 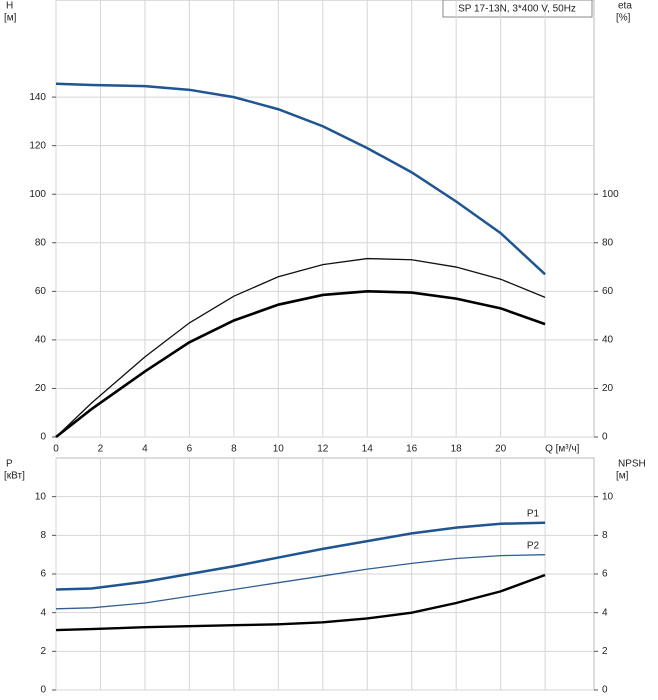 What do you see at coordinates (605, 574) in the screenshot?
I see `y2-tick-label: 6` at bounding box center [605, 574].